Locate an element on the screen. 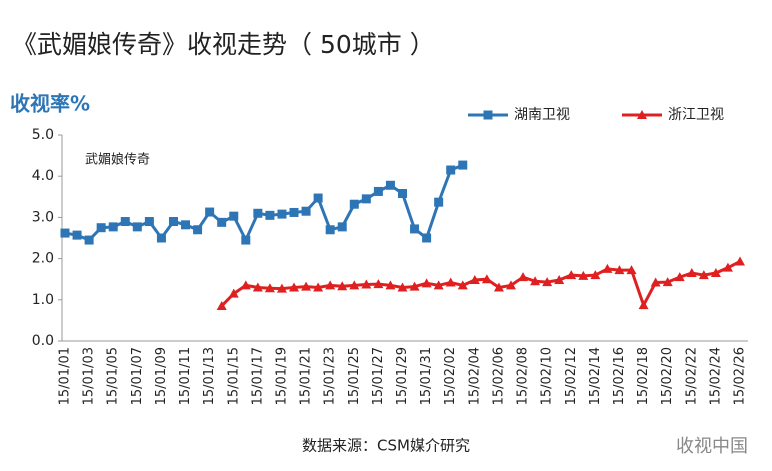 Image resolution: width=772 pixels, height=471 pixels. x-tick-label: 15/01/27 is located at coordinates (378, 376).